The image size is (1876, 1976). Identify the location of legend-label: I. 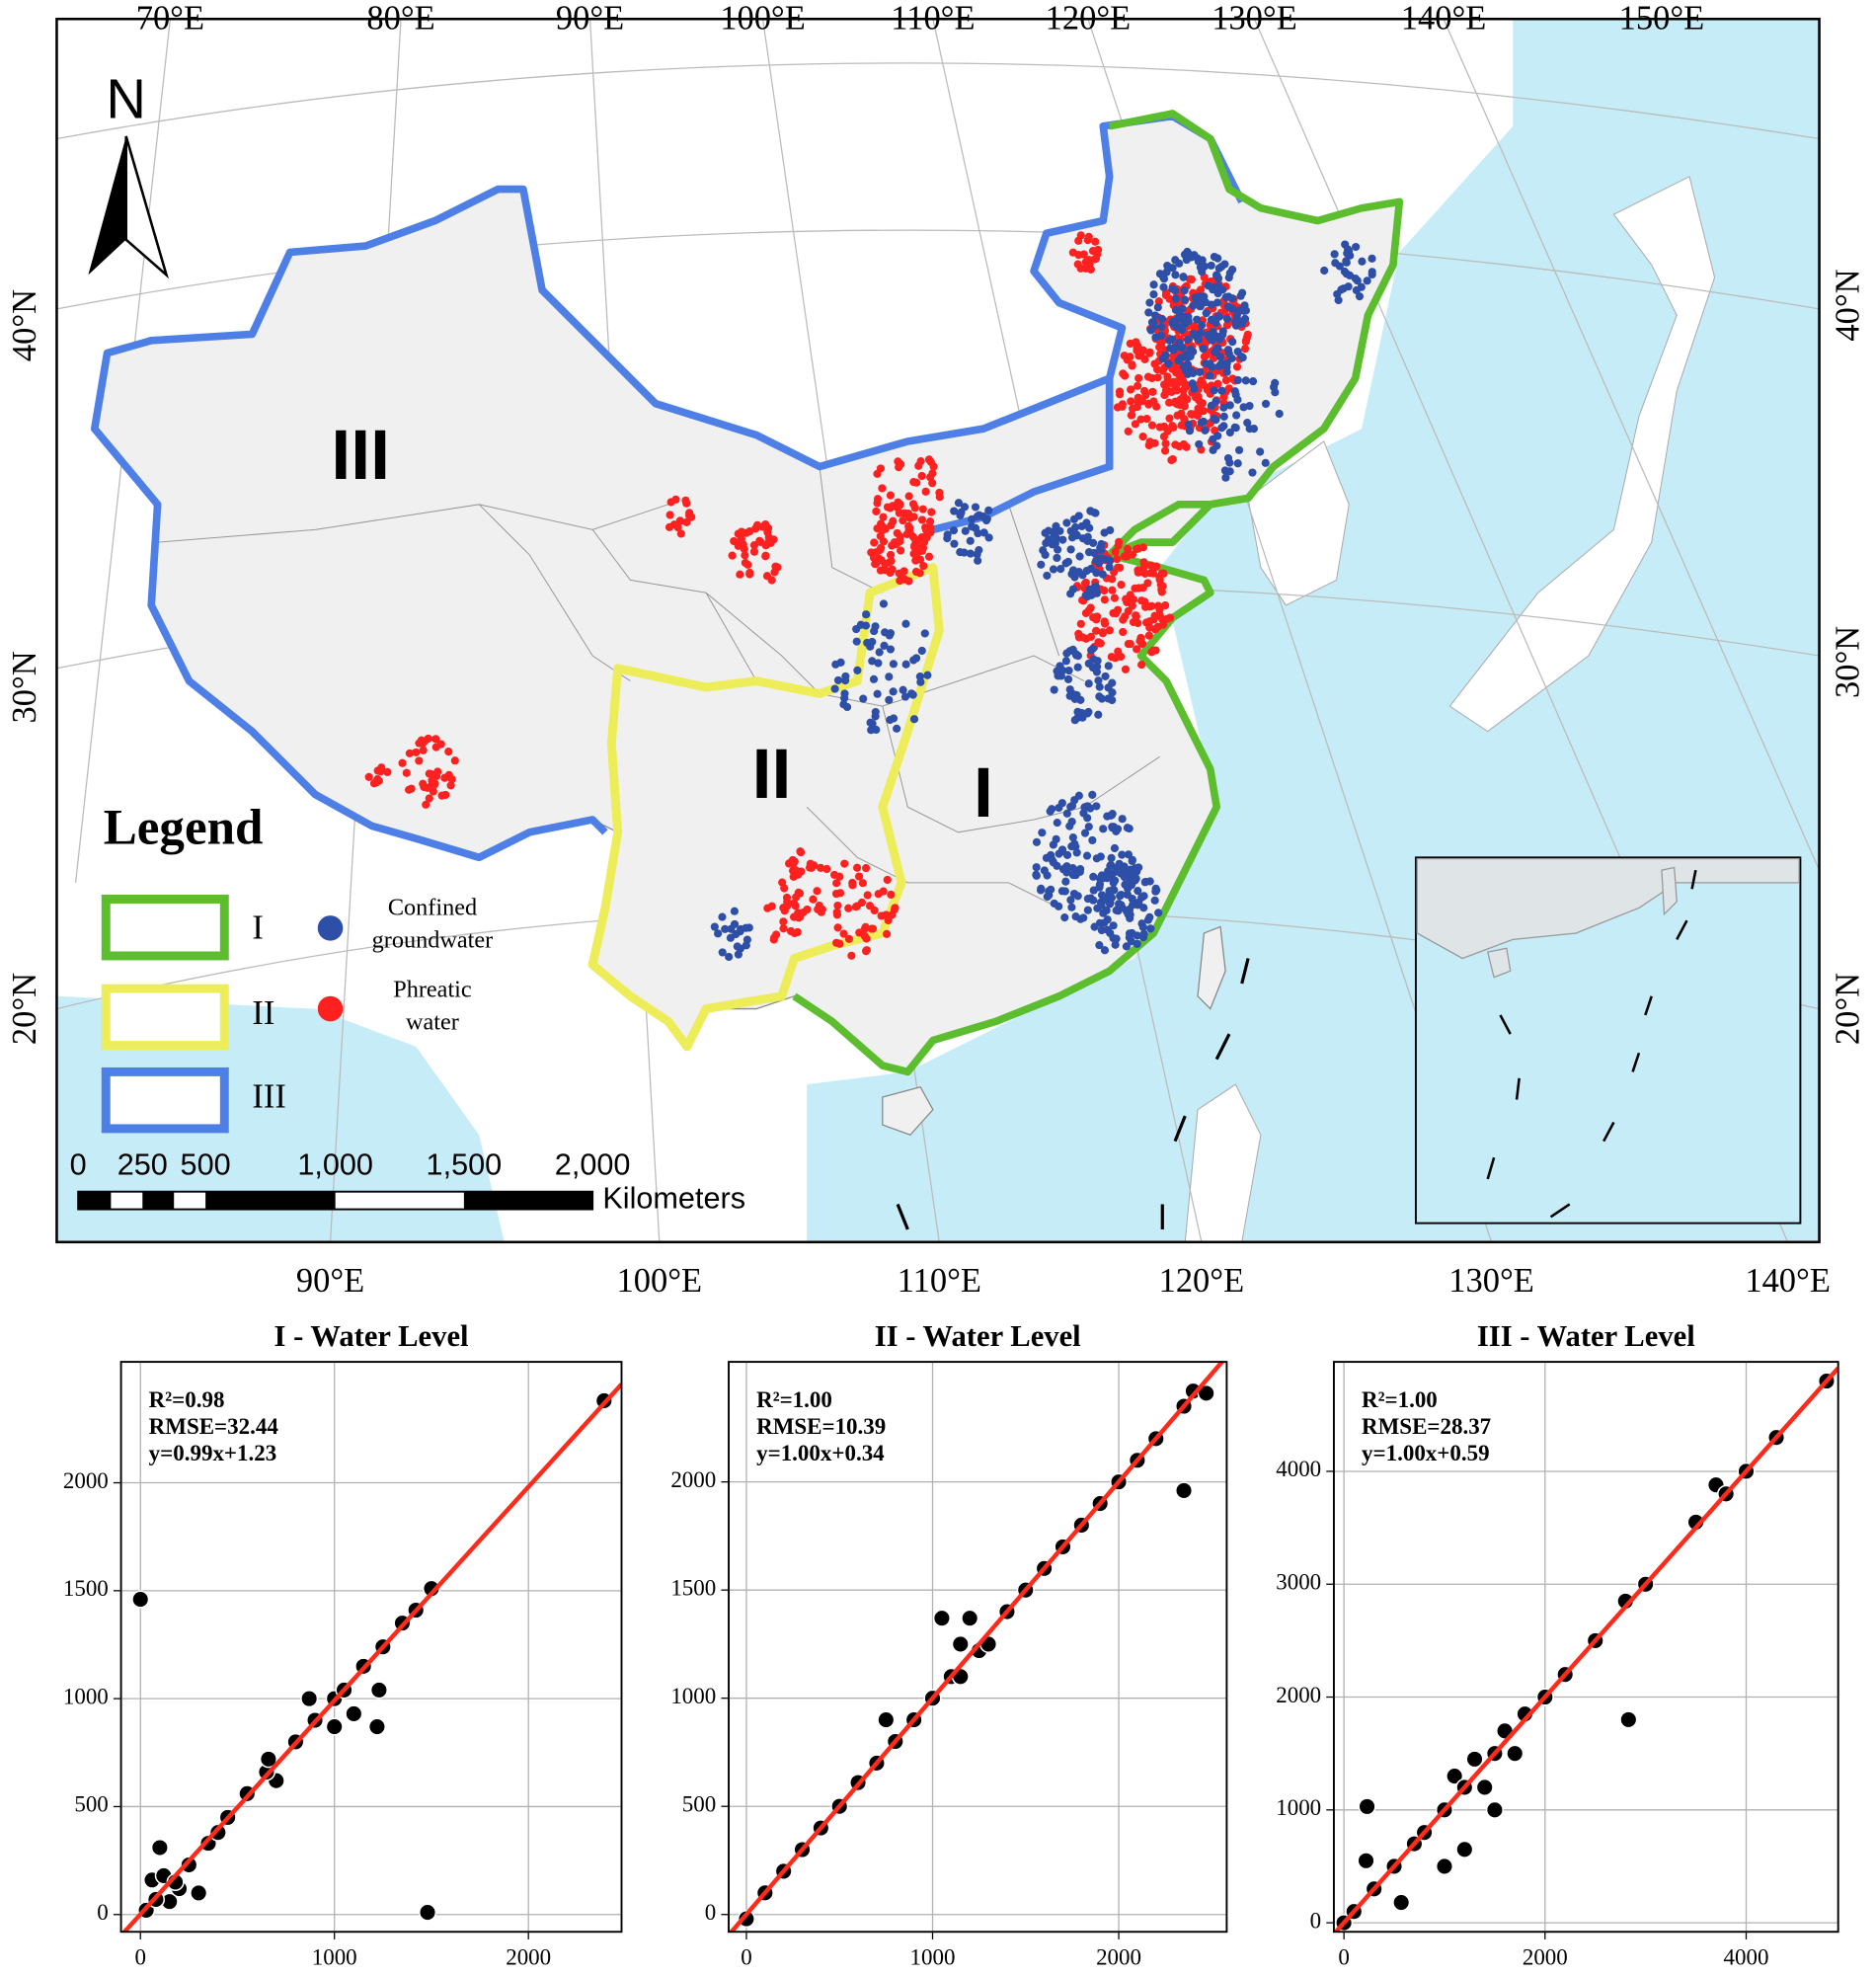
(257, 927).